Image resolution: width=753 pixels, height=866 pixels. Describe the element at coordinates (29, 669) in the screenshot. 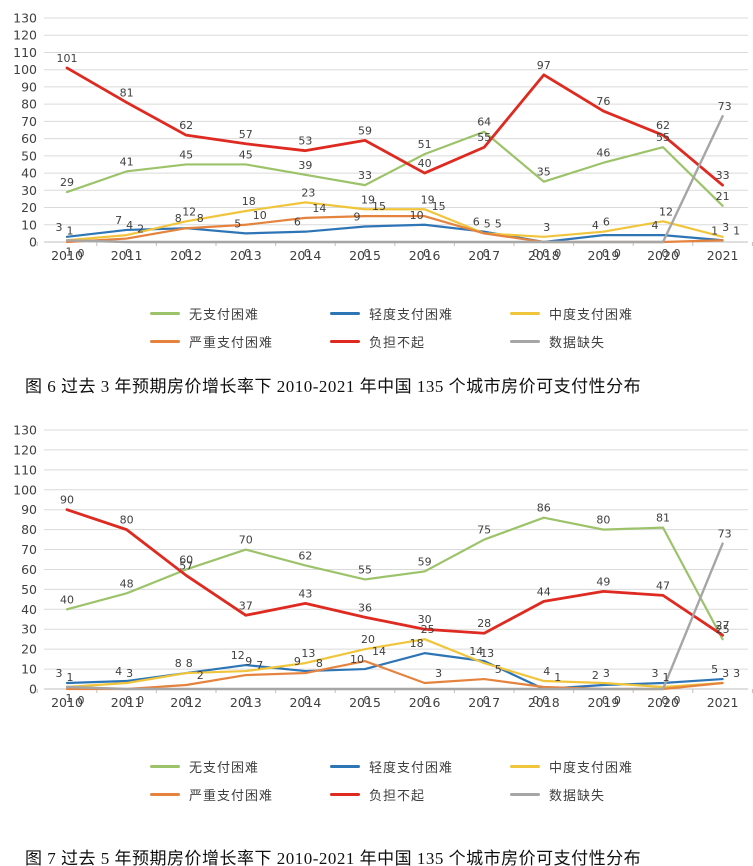

I see `y-axis-label: 10` at that location.